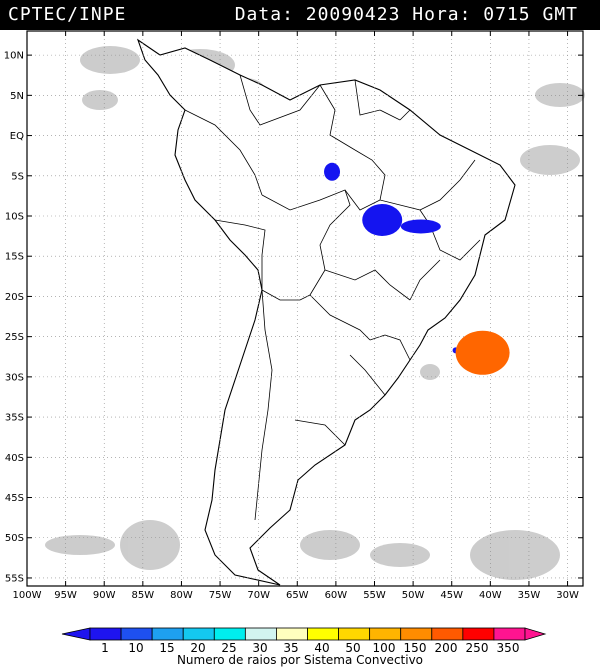 Image resolution: width=600 pixels, height=670 pixels. I want to click on colorbar-label: 40, so click(321, 648).